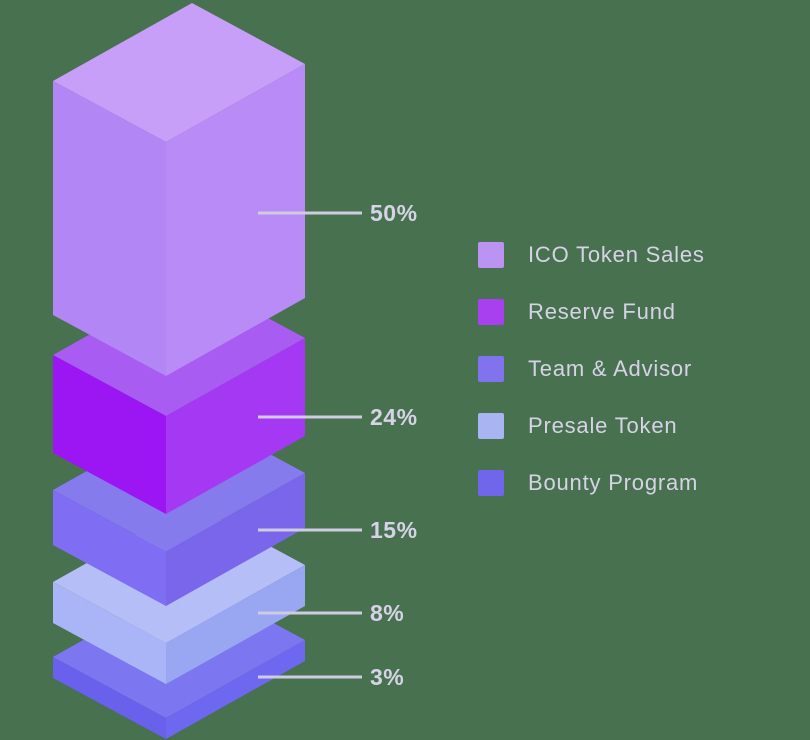  What do you see at coordinates (610, 368) in the screenshot?
I see `legend-label-team-advisor: Team & Advisor` at bounding box center [610, 368].